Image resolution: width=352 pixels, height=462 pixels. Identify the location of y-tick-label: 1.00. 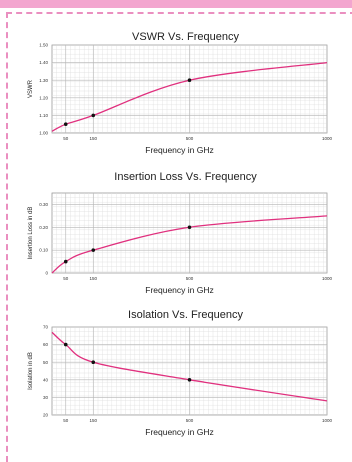
(43, 133).